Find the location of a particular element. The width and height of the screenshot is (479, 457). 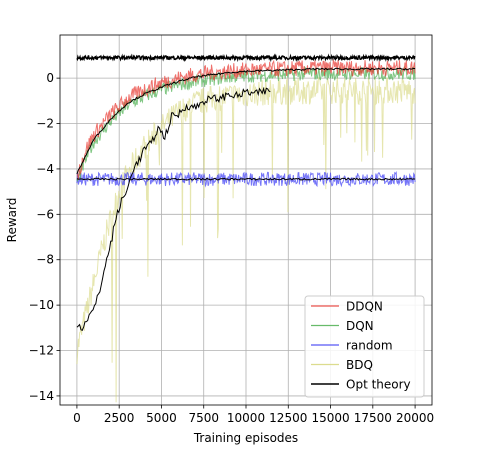

legend-frame is located at coordinates (364, 346).